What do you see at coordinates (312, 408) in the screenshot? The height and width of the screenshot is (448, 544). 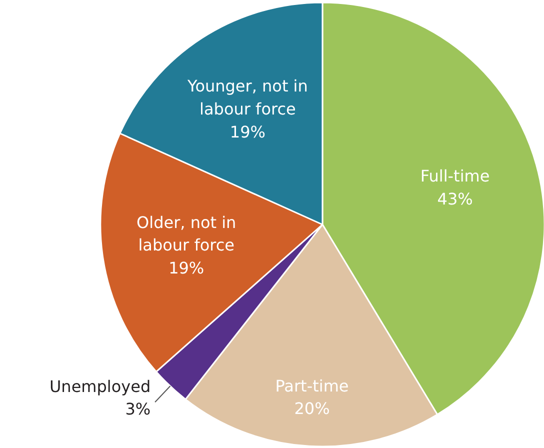 I see `data-label: 20%` at bounding box center [312, 408].